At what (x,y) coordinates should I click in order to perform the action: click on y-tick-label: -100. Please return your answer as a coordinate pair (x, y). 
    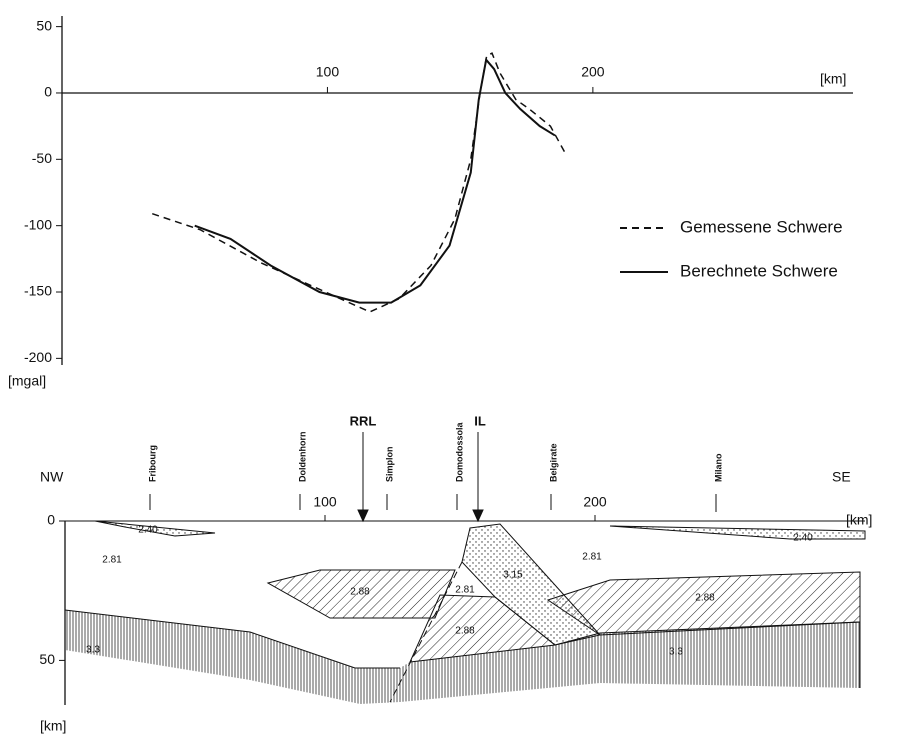
    Looking at the image, I should click on (38, 224).